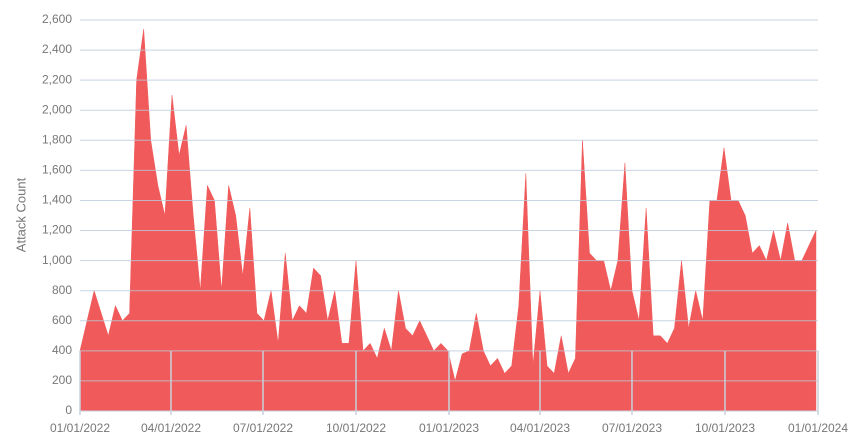  Describe the element at coordinates (57, 79) in the screenshot. I see `y-tick-label: 2,200` at that location.